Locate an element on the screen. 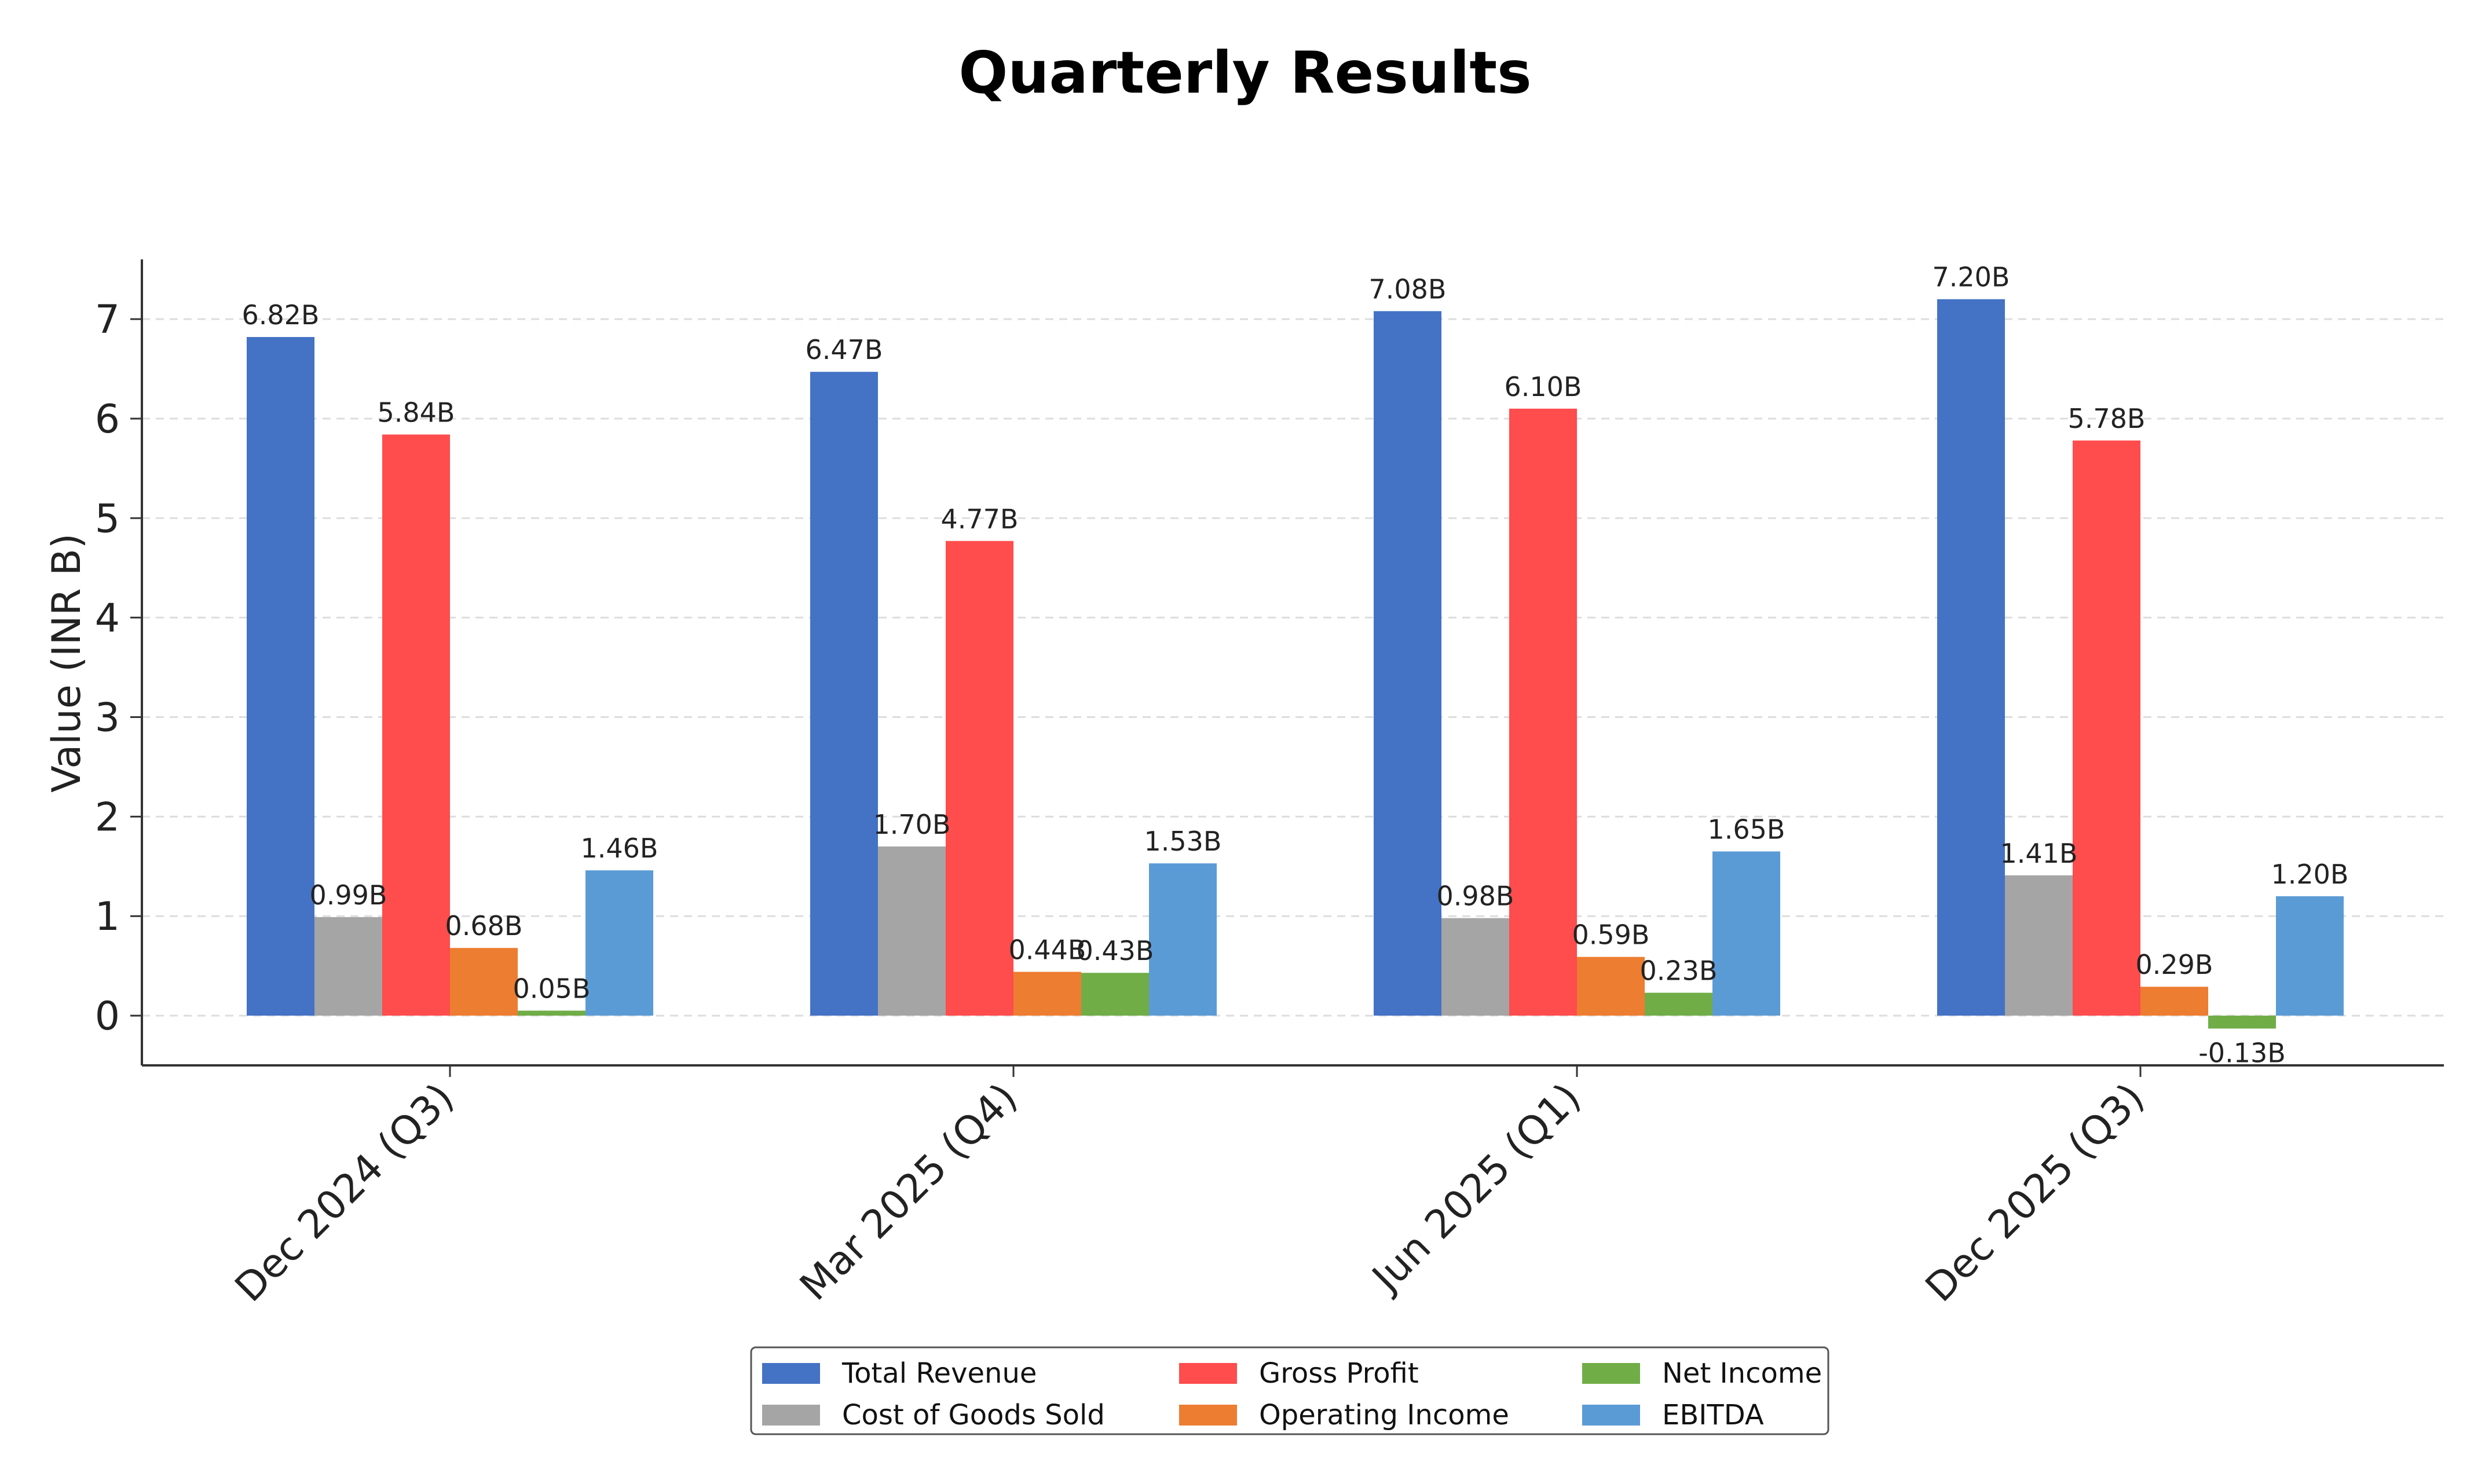 This screenshot has height=1484, width=2485. x-tick-label-jun-2025-q1: Jun 2025 (Q1) is located at coordinates (1476, 1188).